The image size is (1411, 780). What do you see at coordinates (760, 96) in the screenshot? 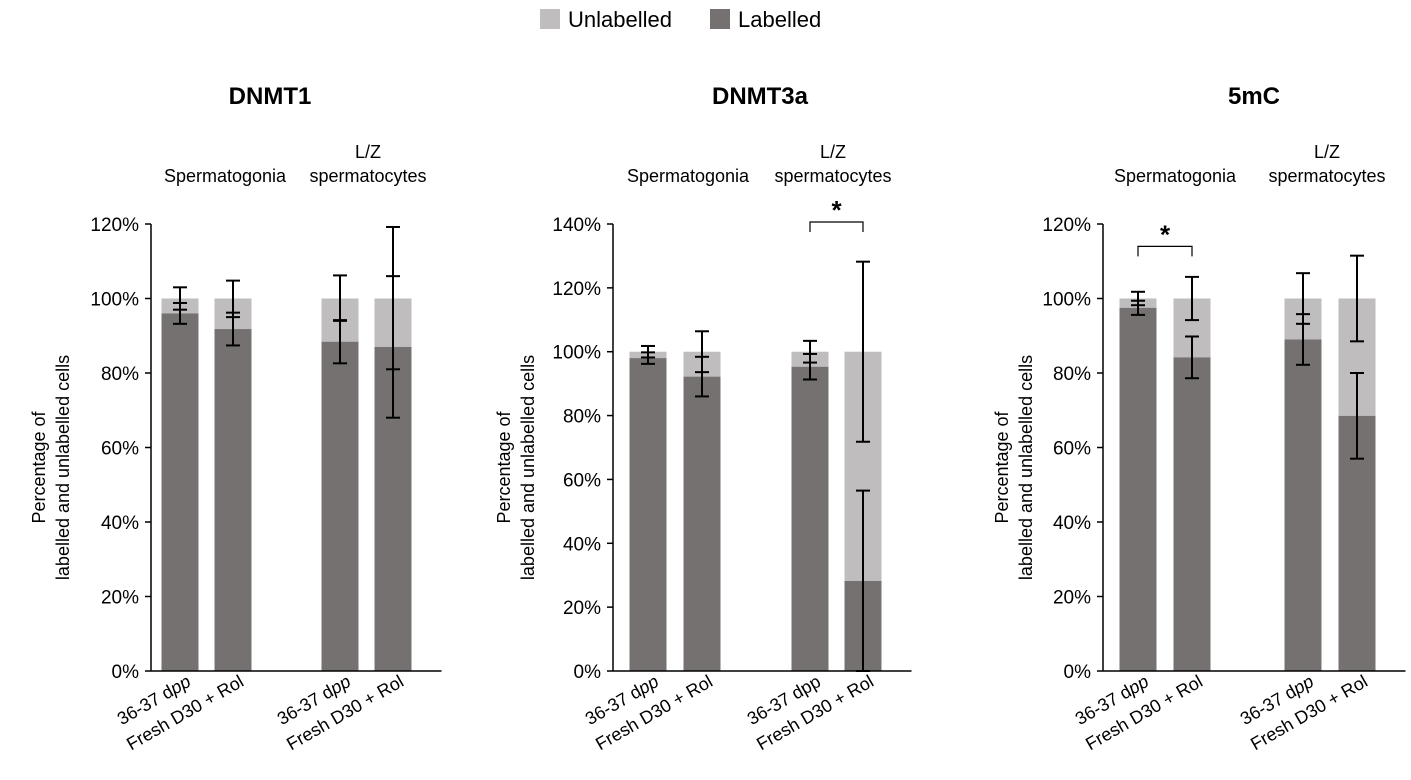
I see `chart-title: DNMT3a` at bounding box center [760, 96].